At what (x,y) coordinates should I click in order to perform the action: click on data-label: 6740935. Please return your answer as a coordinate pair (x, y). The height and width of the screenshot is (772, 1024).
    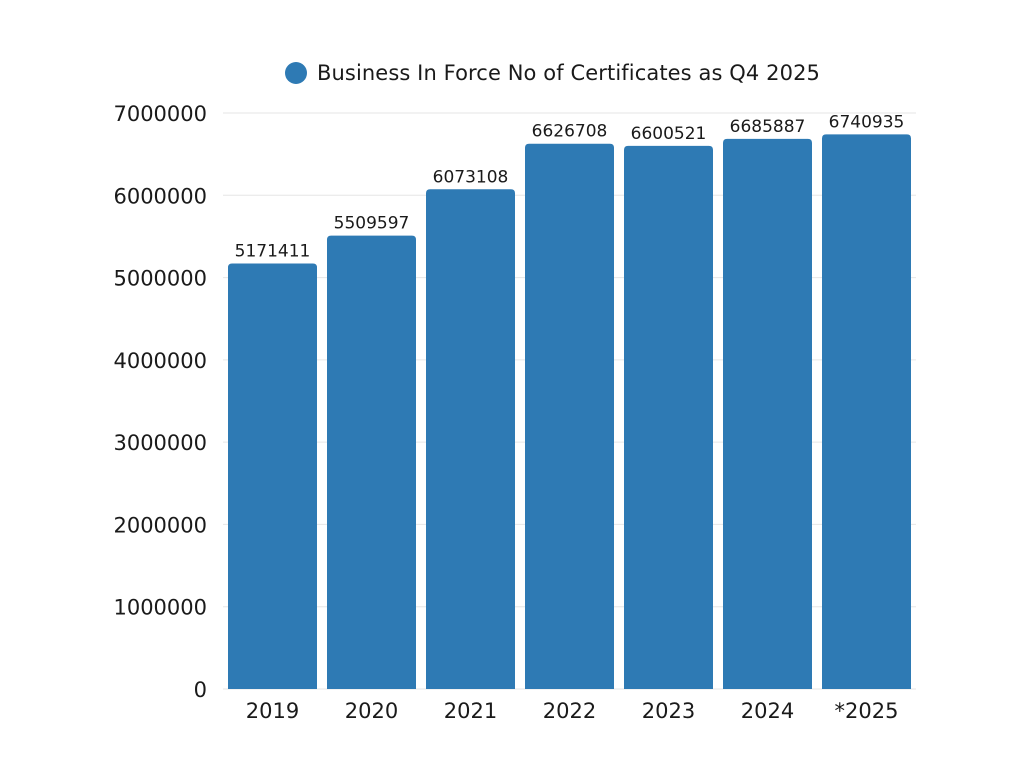
    Looking at the image, I should click on (867, 122).